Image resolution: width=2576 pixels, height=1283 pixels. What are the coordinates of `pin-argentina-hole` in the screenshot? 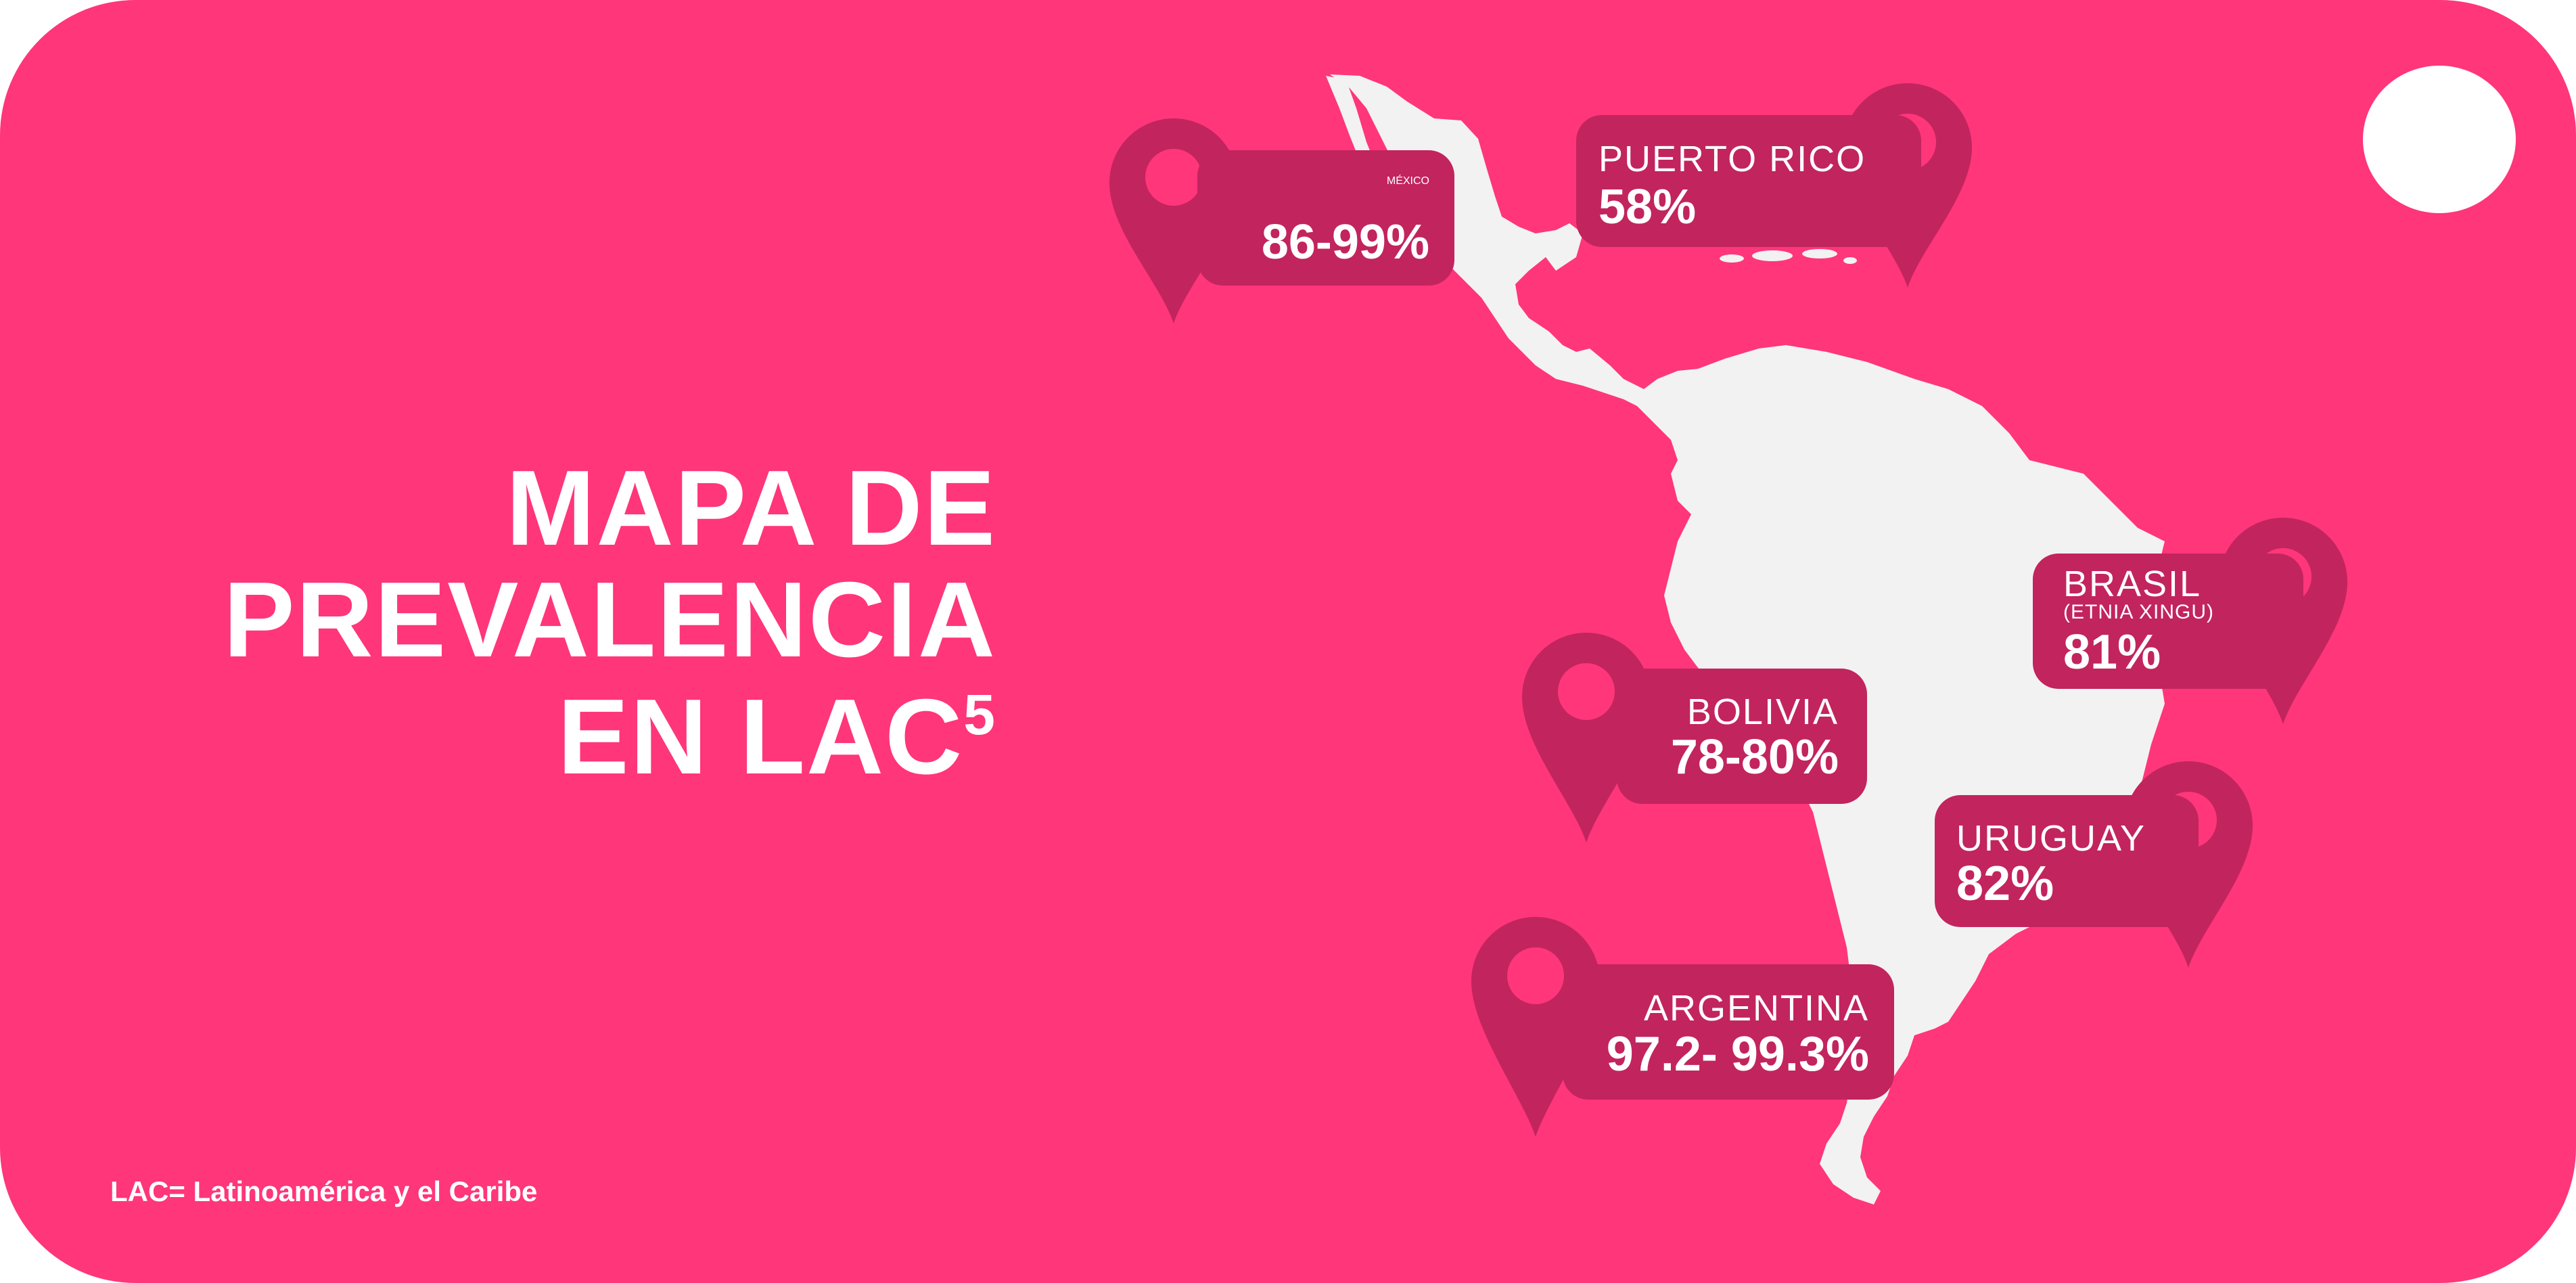 It's located at (1535, 975).